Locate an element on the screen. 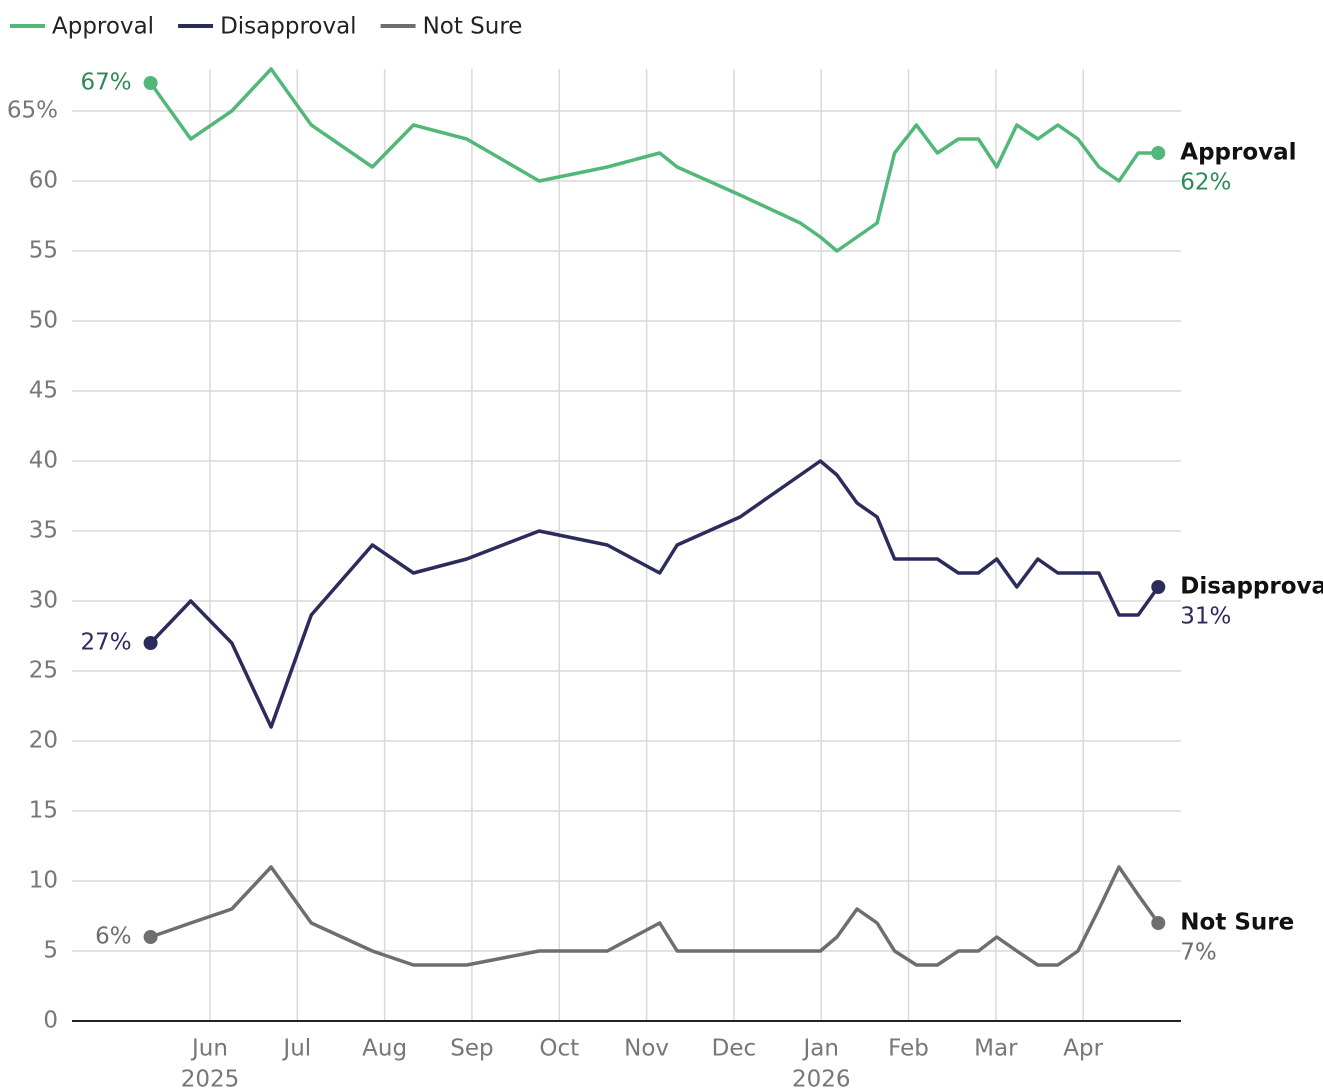  legend-label: Disapproval is located at coordinates (288, 27).